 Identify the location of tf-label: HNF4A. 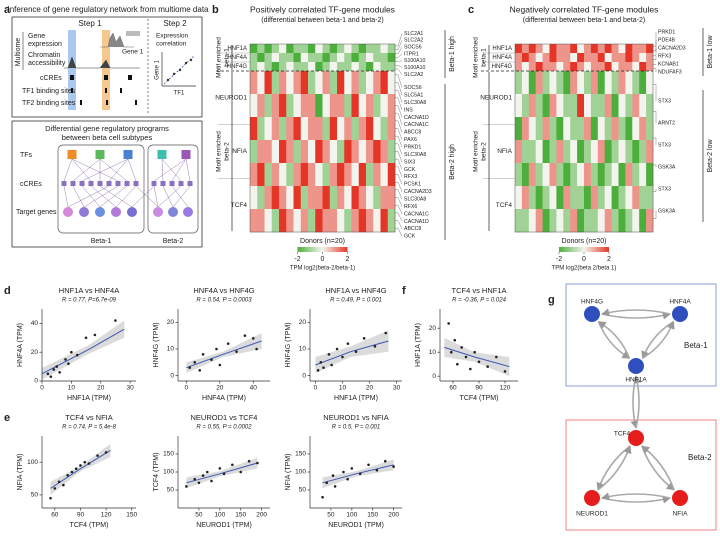
(502, 58).